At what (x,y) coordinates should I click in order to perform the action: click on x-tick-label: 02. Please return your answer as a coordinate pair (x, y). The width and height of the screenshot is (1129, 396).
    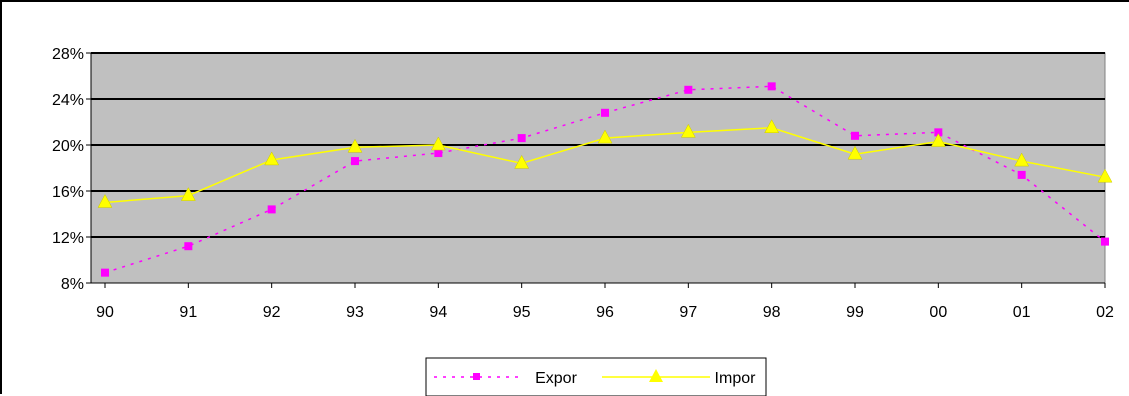
    Looking at the image, I should click on (1105, 312).